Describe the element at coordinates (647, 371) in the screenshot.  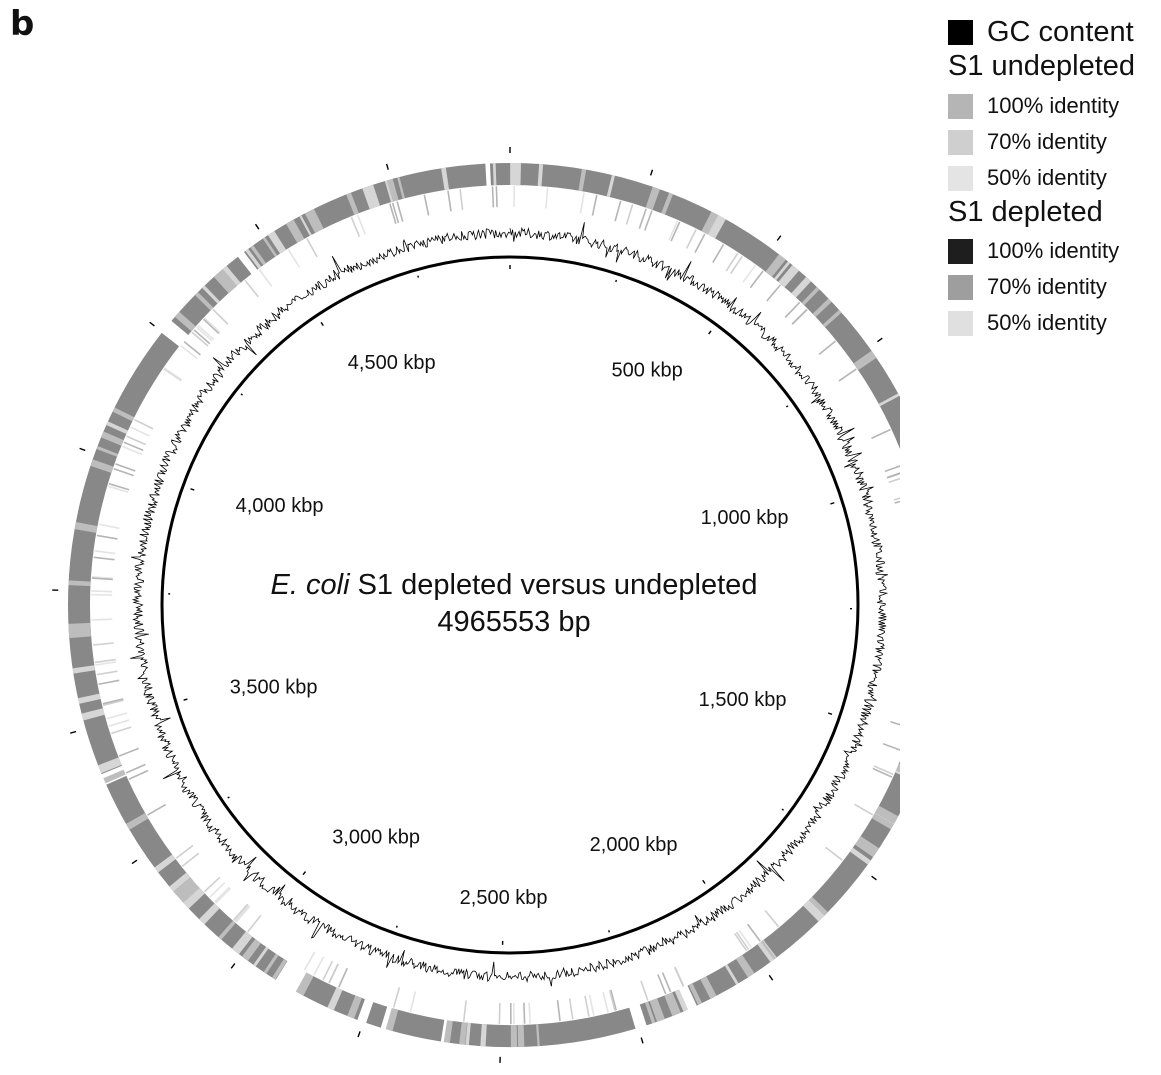
I see `tick-label: 500 kbp` at that location.